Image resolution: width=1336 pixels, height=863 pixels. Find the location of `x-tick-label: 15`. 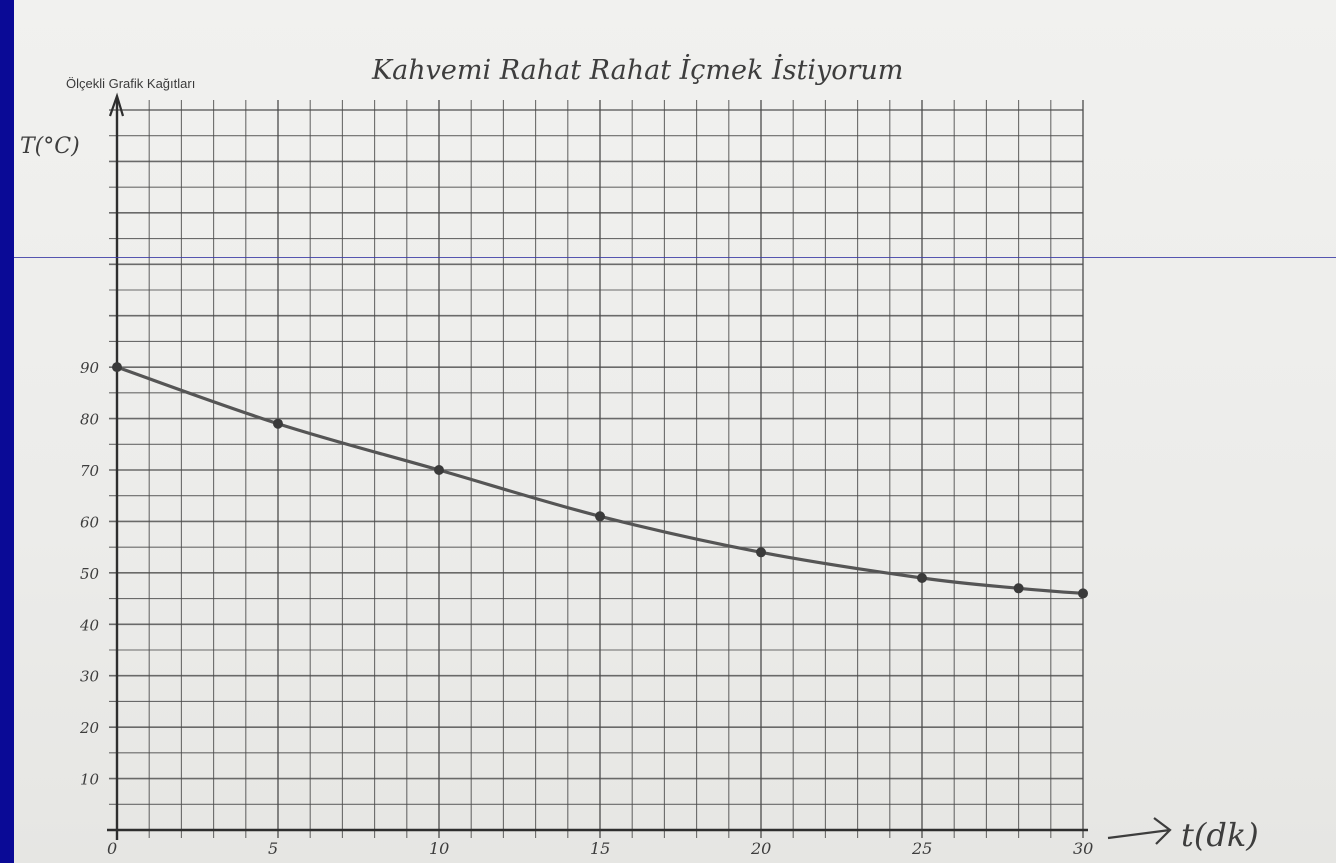

x-tick-label: 15 is located at coordinates (600, 848).